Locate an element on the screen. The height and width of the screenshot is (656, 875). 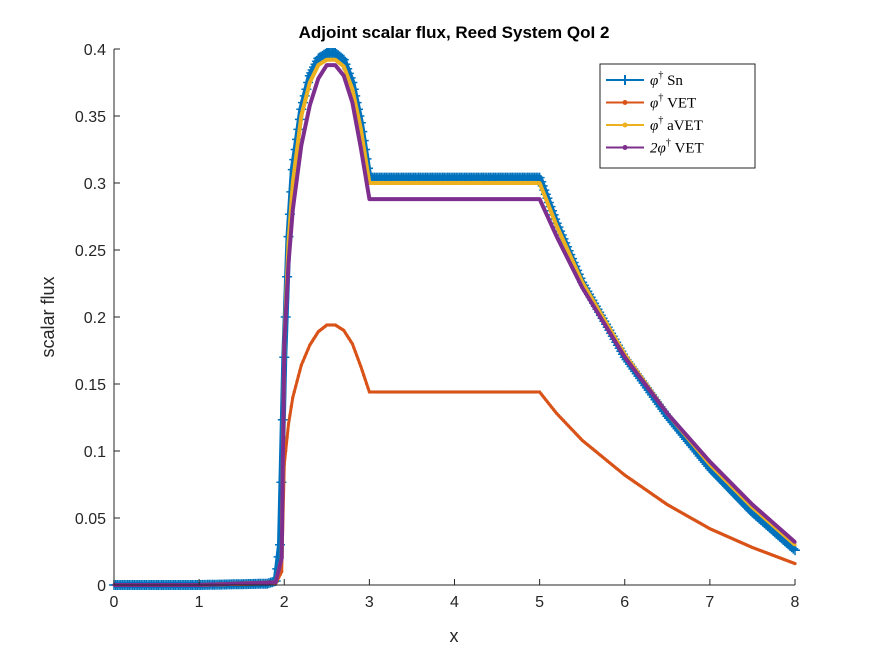
x-tick-label: 0 is located at coordinates (114, 602).